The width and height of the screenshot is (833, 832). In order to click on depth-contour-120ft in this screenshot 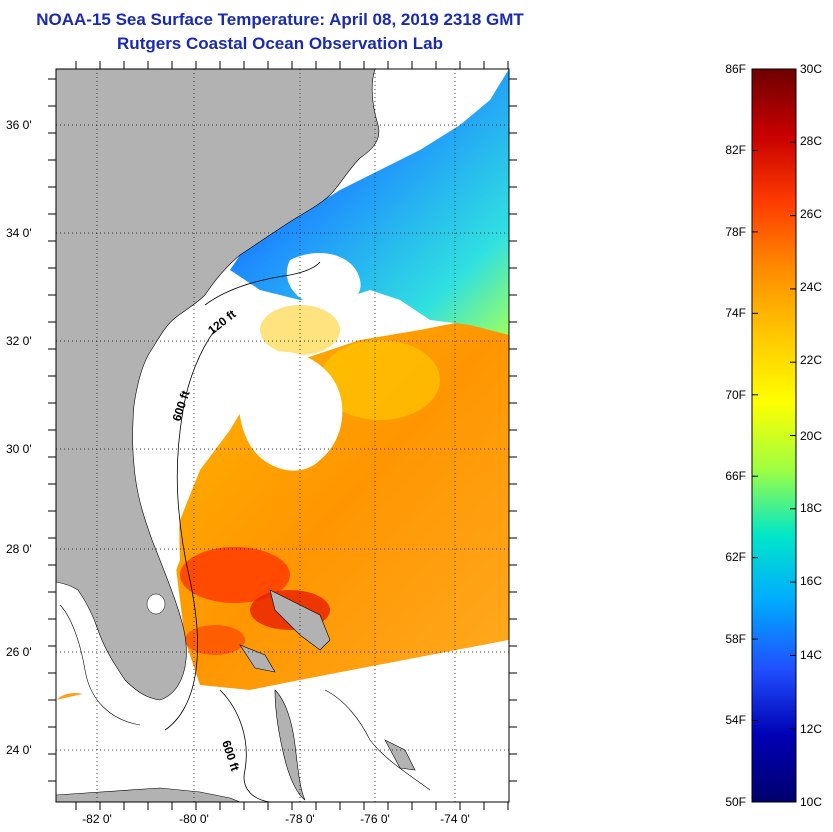, I will do `click(262, 283)`.